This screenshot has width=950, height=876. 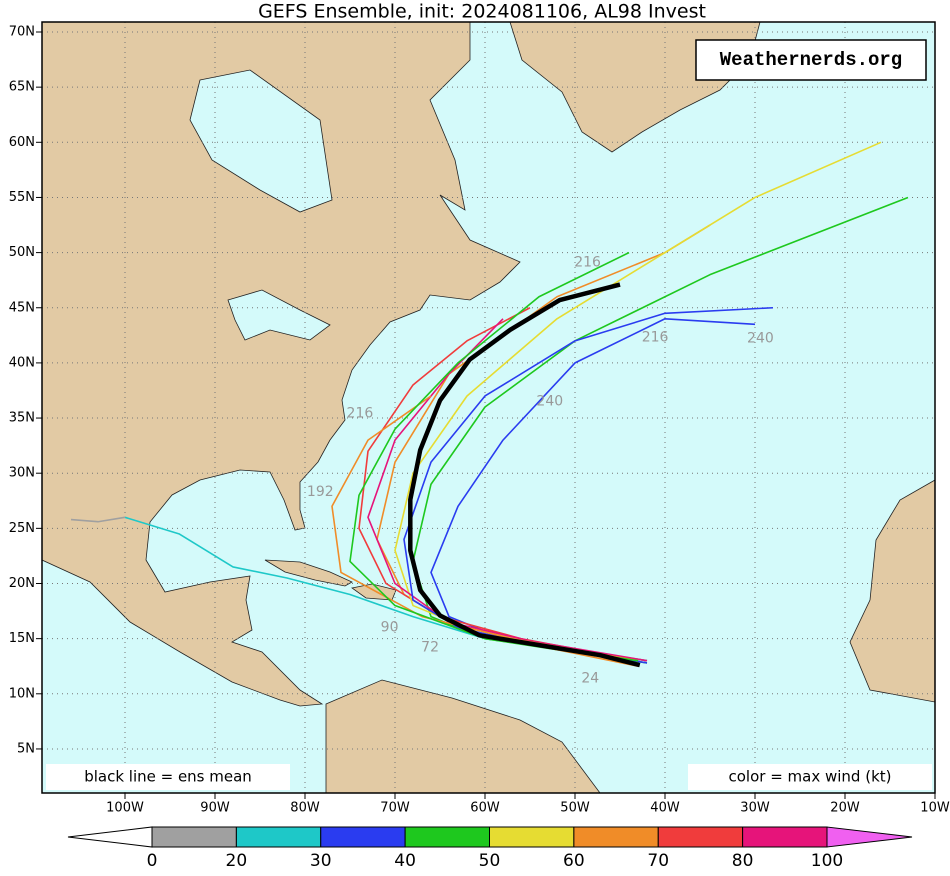 What do you see at coordinates (485, 808) in the screenshot?
I see `lon-label: 60W` at bounding box center [485, 808].